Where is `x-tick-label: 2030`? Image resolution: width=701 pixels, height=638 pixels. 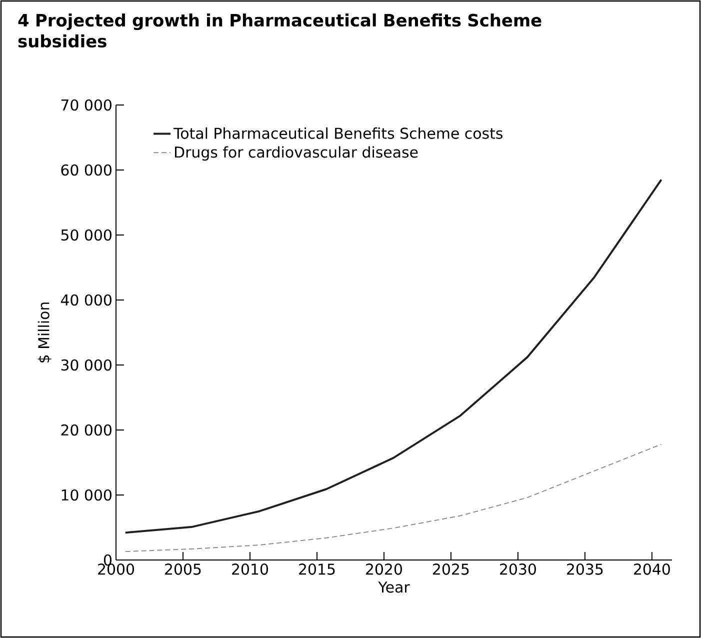 x-tick-label: 2030 is located at coordinates (518, 569).